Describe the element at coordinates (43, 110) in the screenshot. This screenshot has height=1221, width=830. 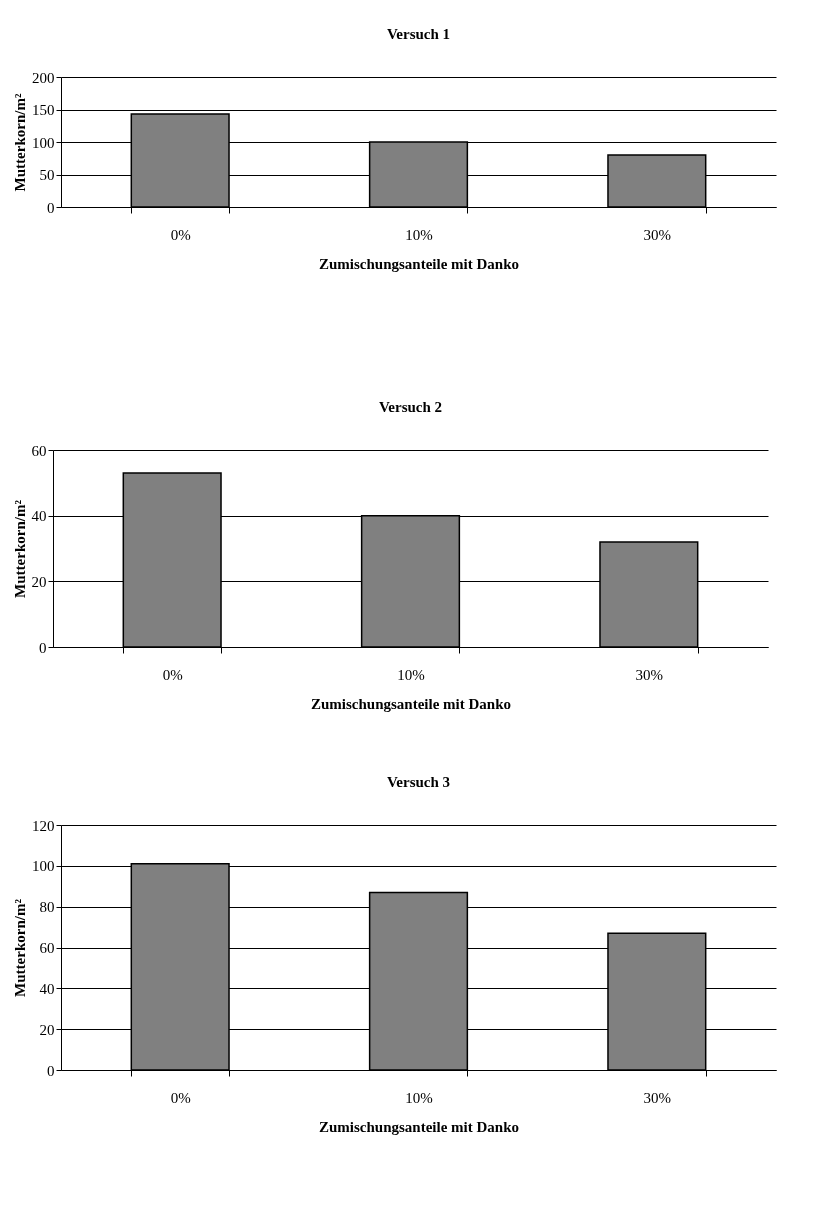
I see `y-tick-label: 150` at that location.